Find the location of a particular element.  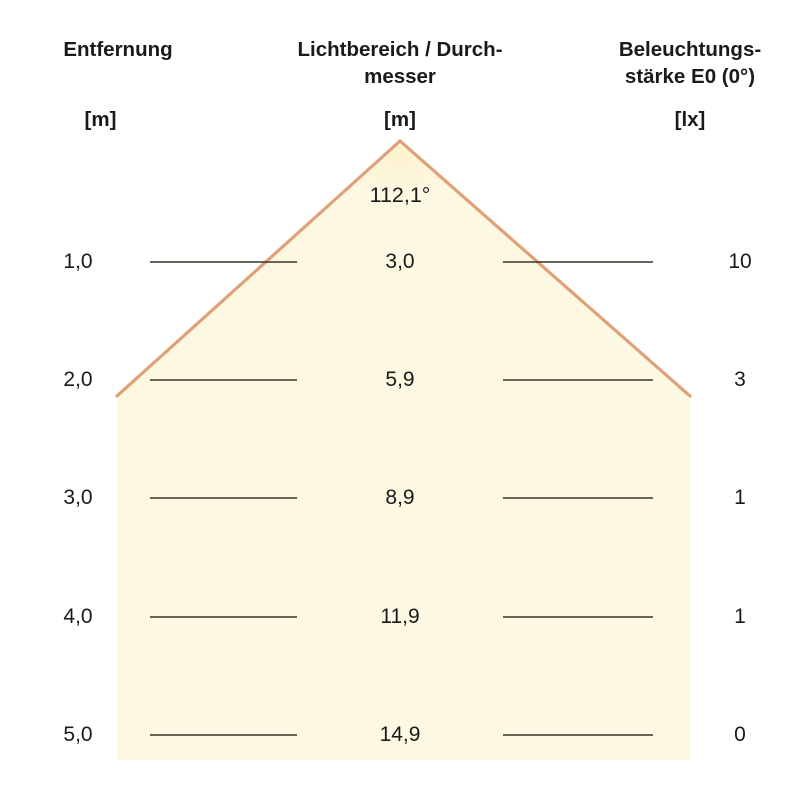

column-unit-illuminance: [lx] is located at coordinates (690, 119).